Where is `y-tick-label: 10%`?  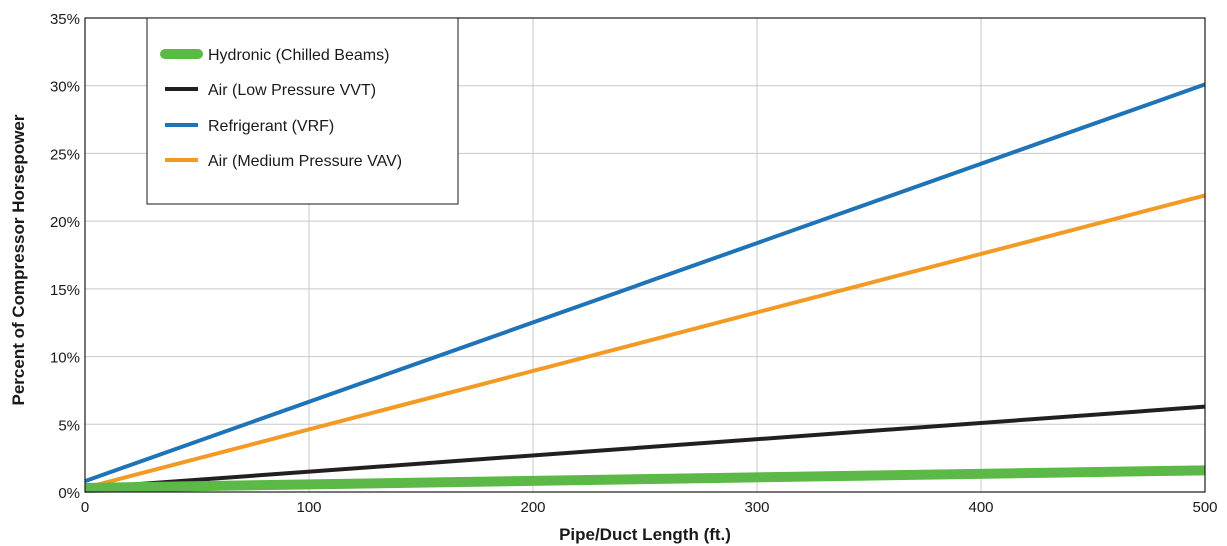
y-tick-label: 10% is located at coordinates (65, 358).